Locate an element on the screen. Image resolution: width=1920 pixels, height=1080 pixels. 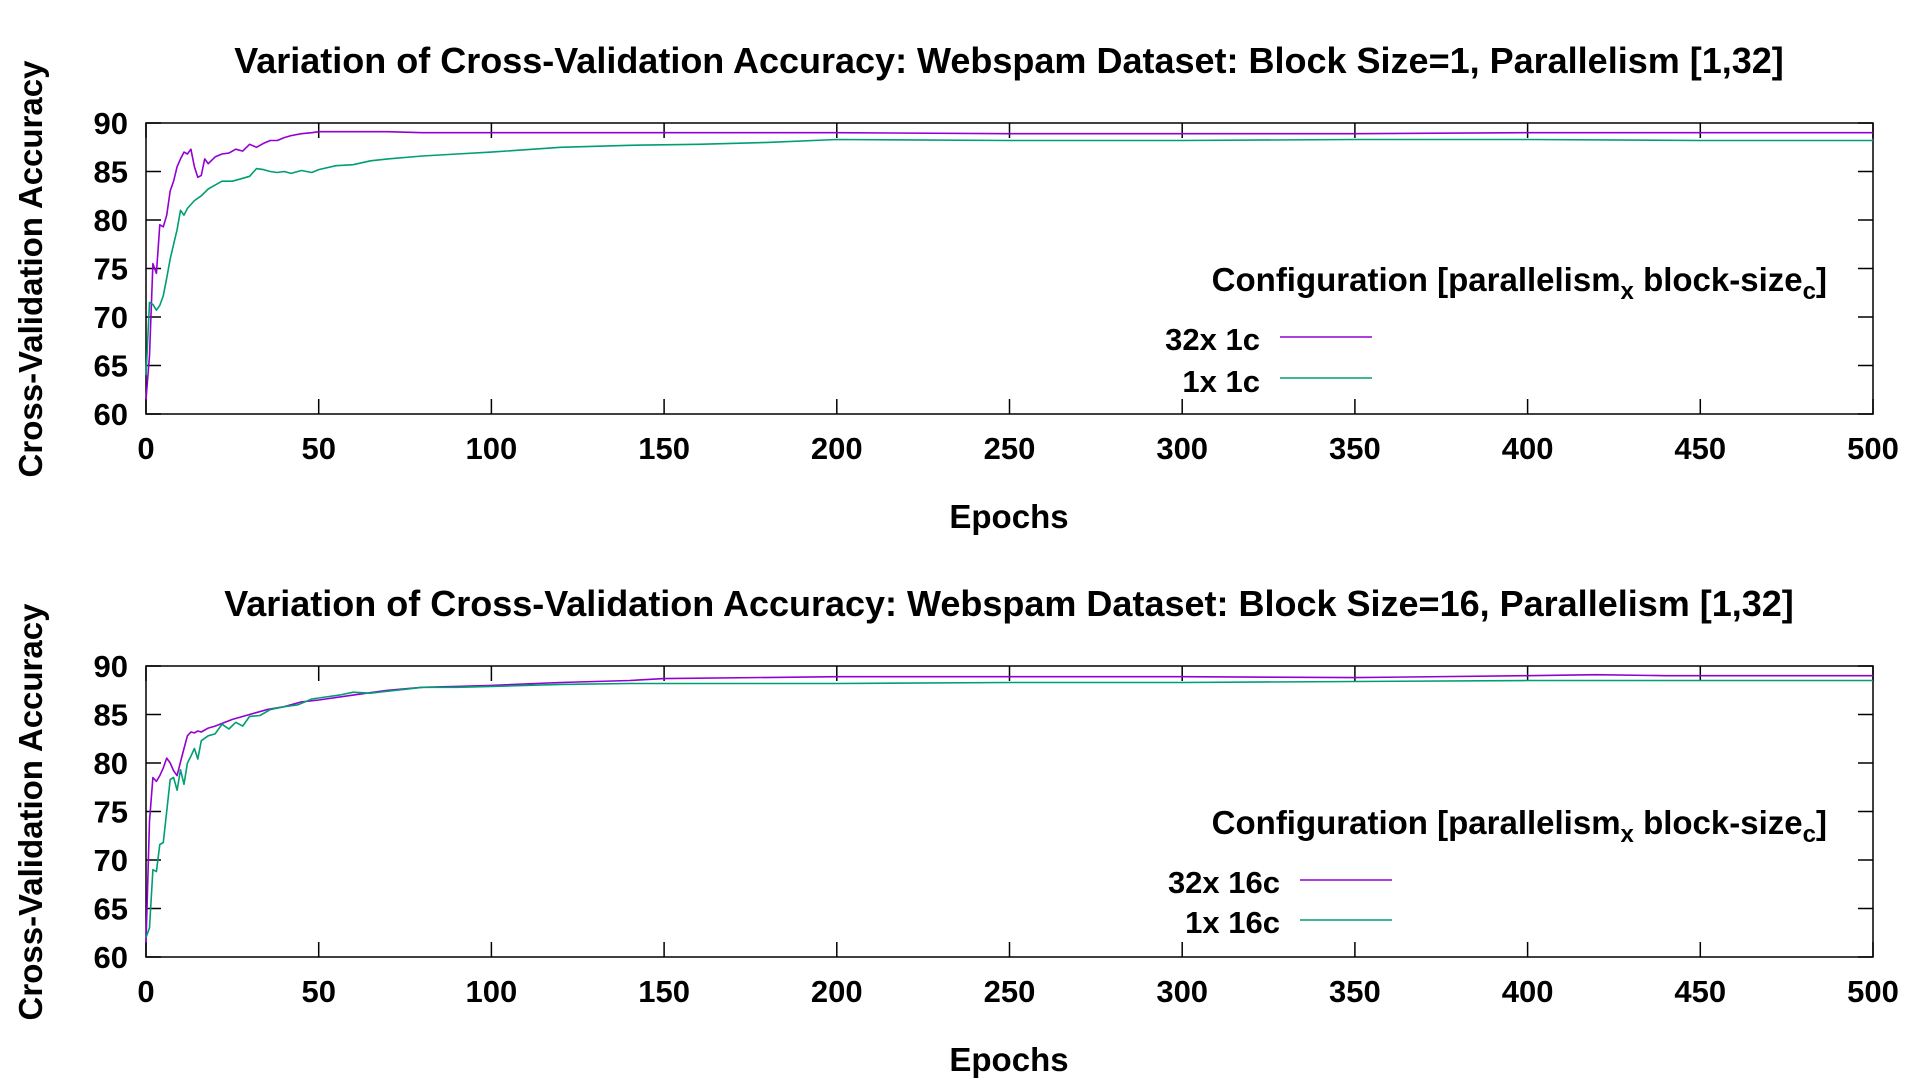
legend-label-series-2: 1x 16c is located at coordinates (1232, 922).